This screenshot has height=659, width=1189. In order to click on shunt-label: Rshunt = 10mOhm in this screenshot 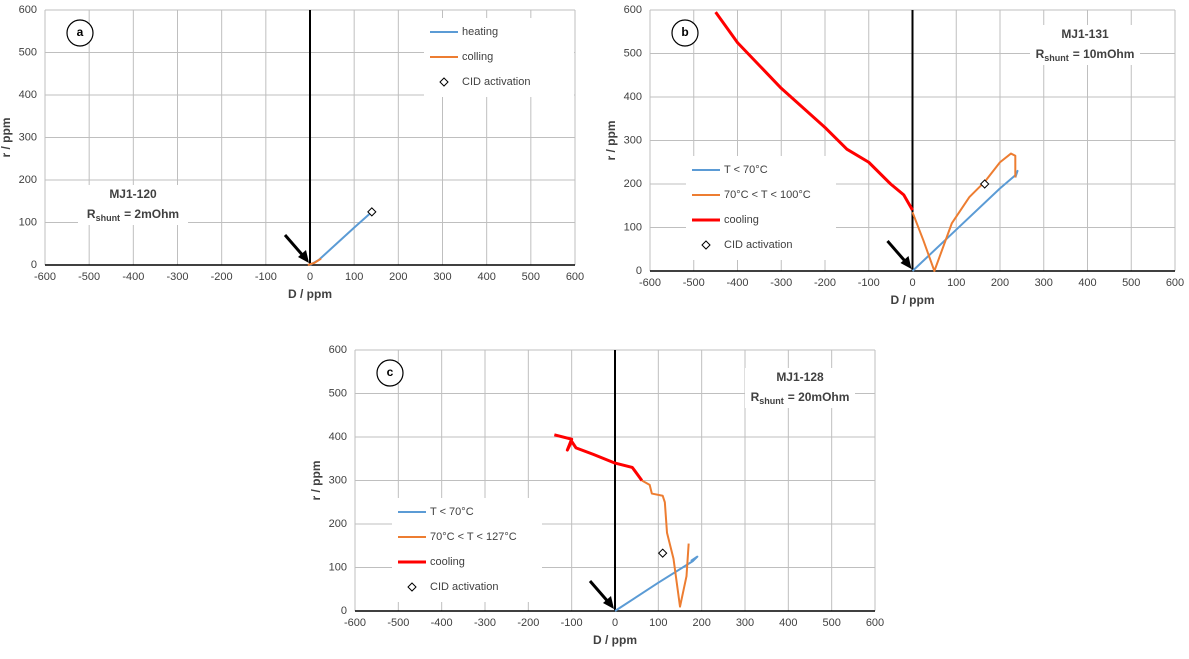, I will do `click(1085, 55)`.